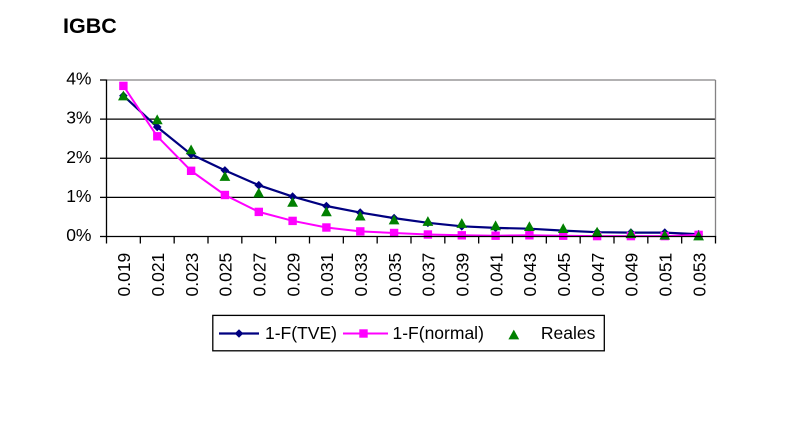 The image size is (812, 433). What do you see at coordinates (226, 275) in the screenshot?
I see `svg-text: 0.025` at bounding box center [226, 275].